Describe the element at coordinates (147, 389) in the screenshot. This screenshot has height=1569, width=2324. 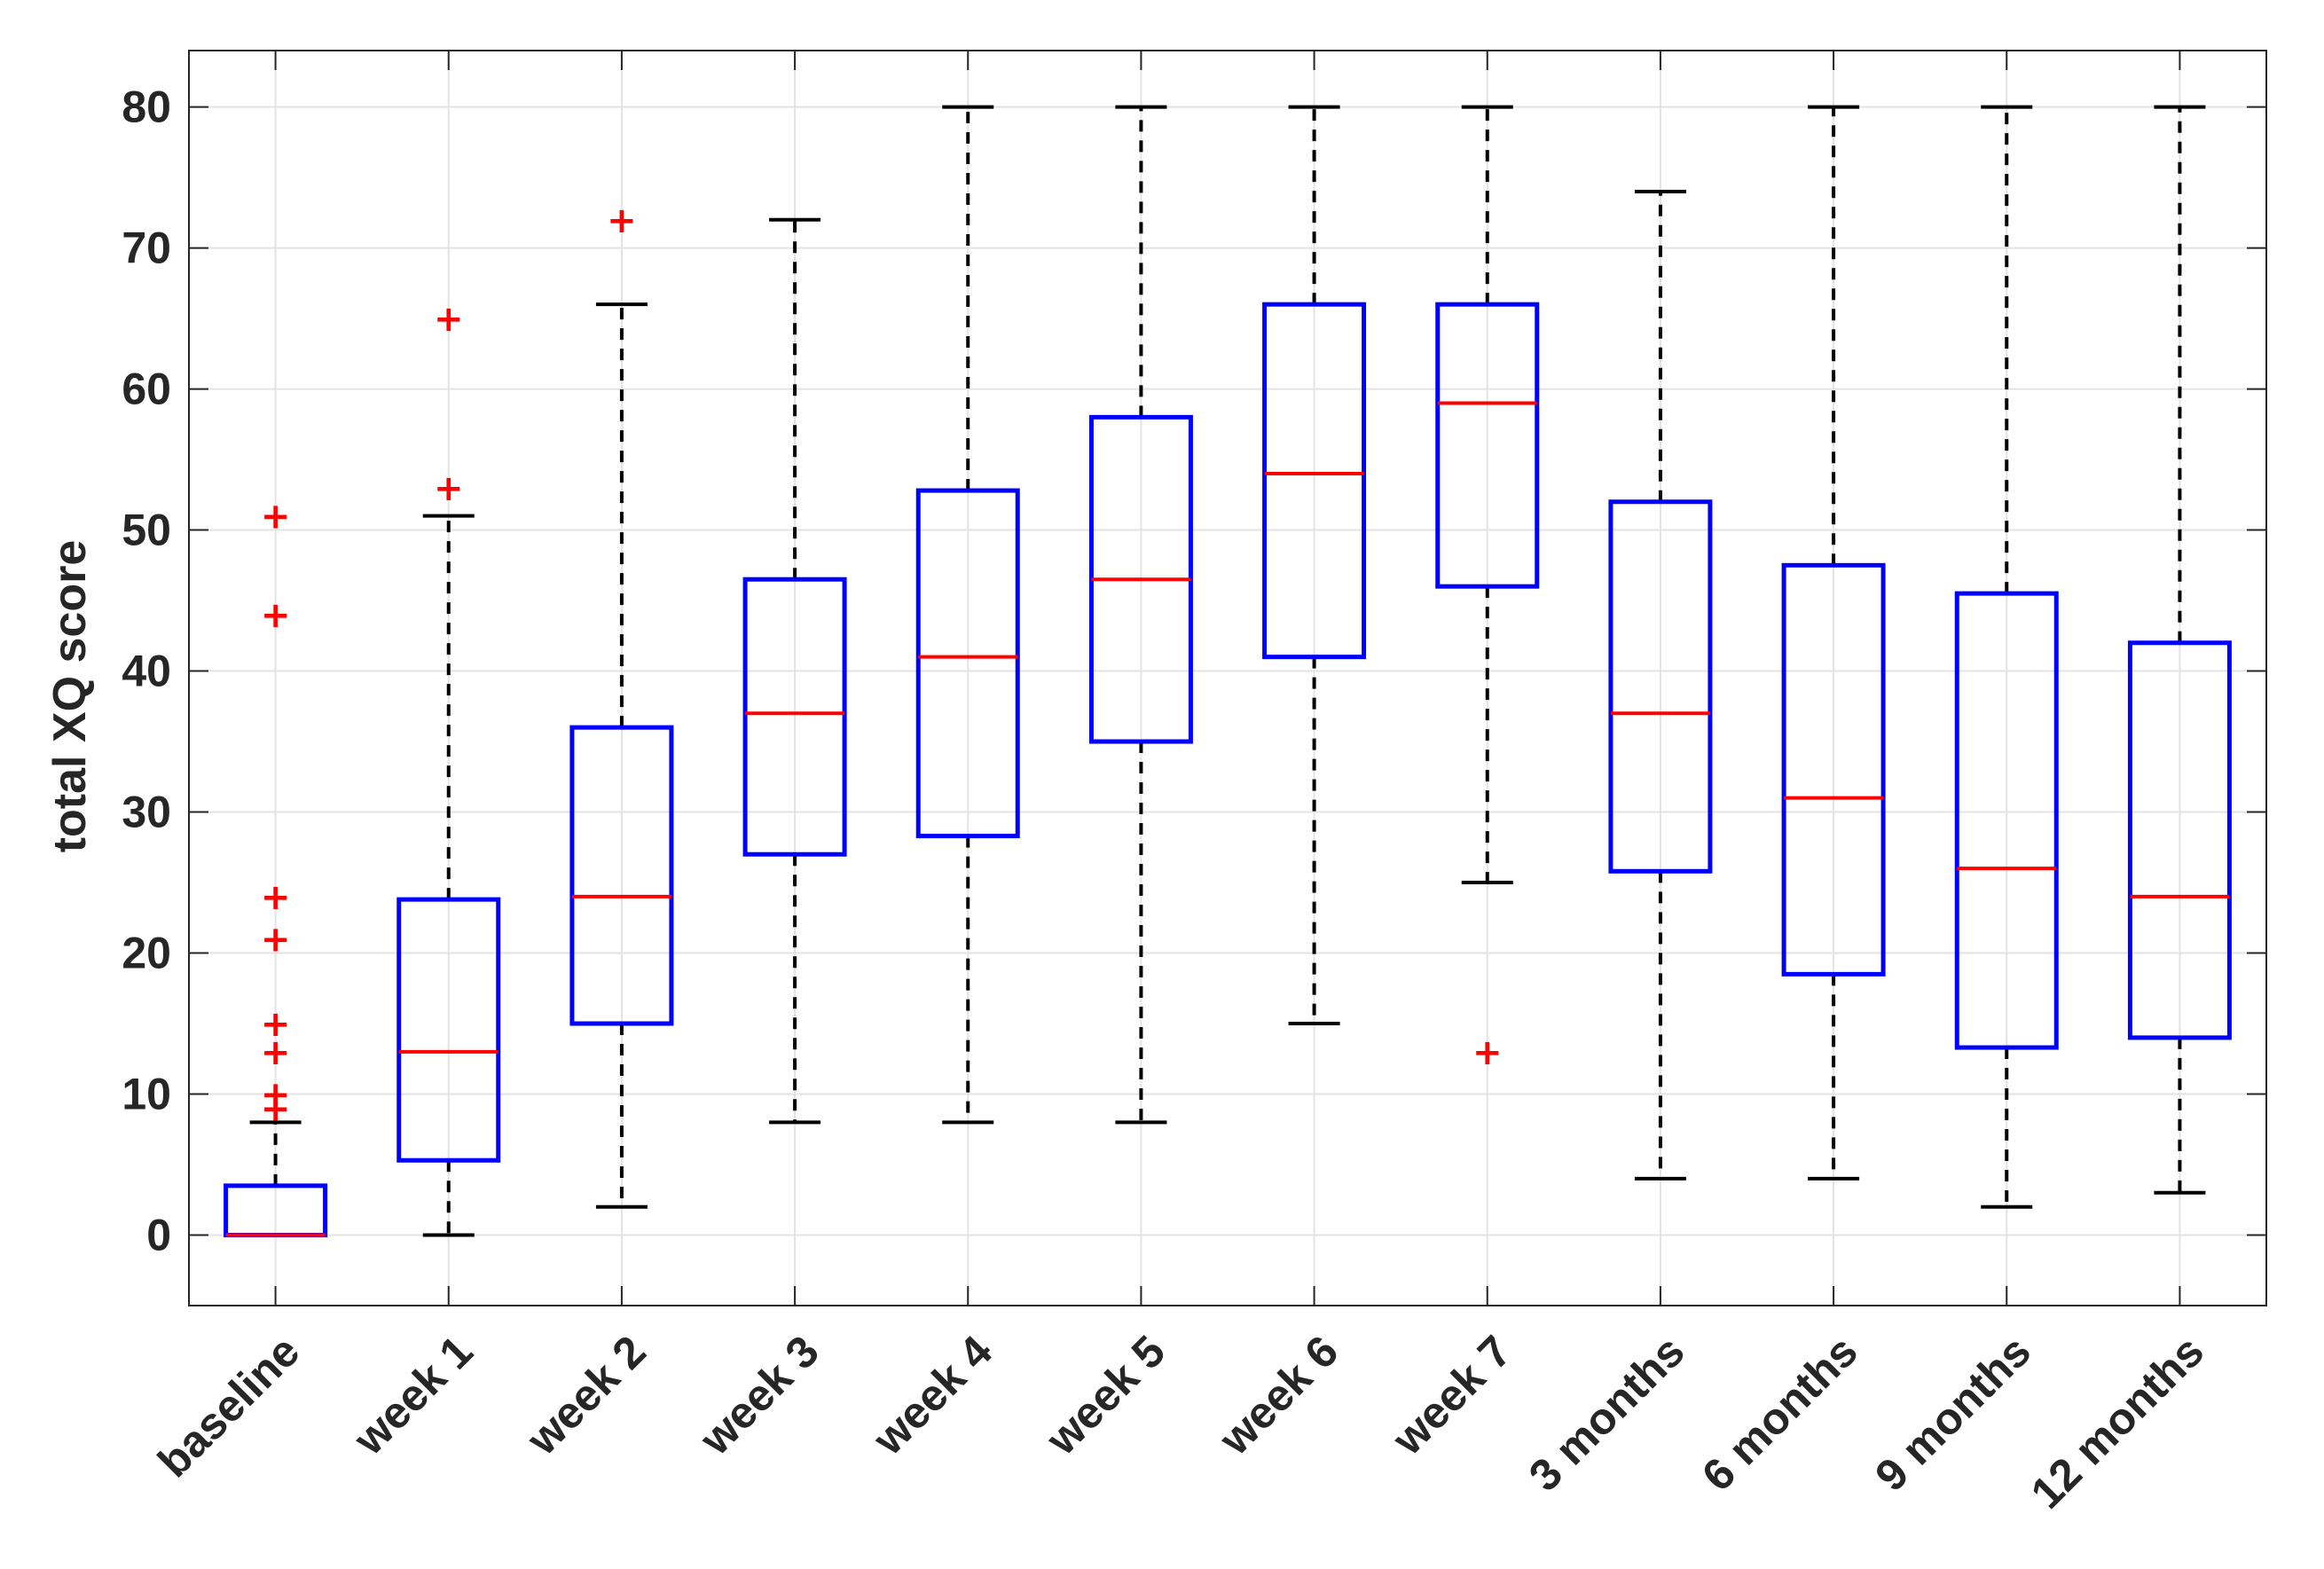
I see `y-tick-label: 60` at that location.